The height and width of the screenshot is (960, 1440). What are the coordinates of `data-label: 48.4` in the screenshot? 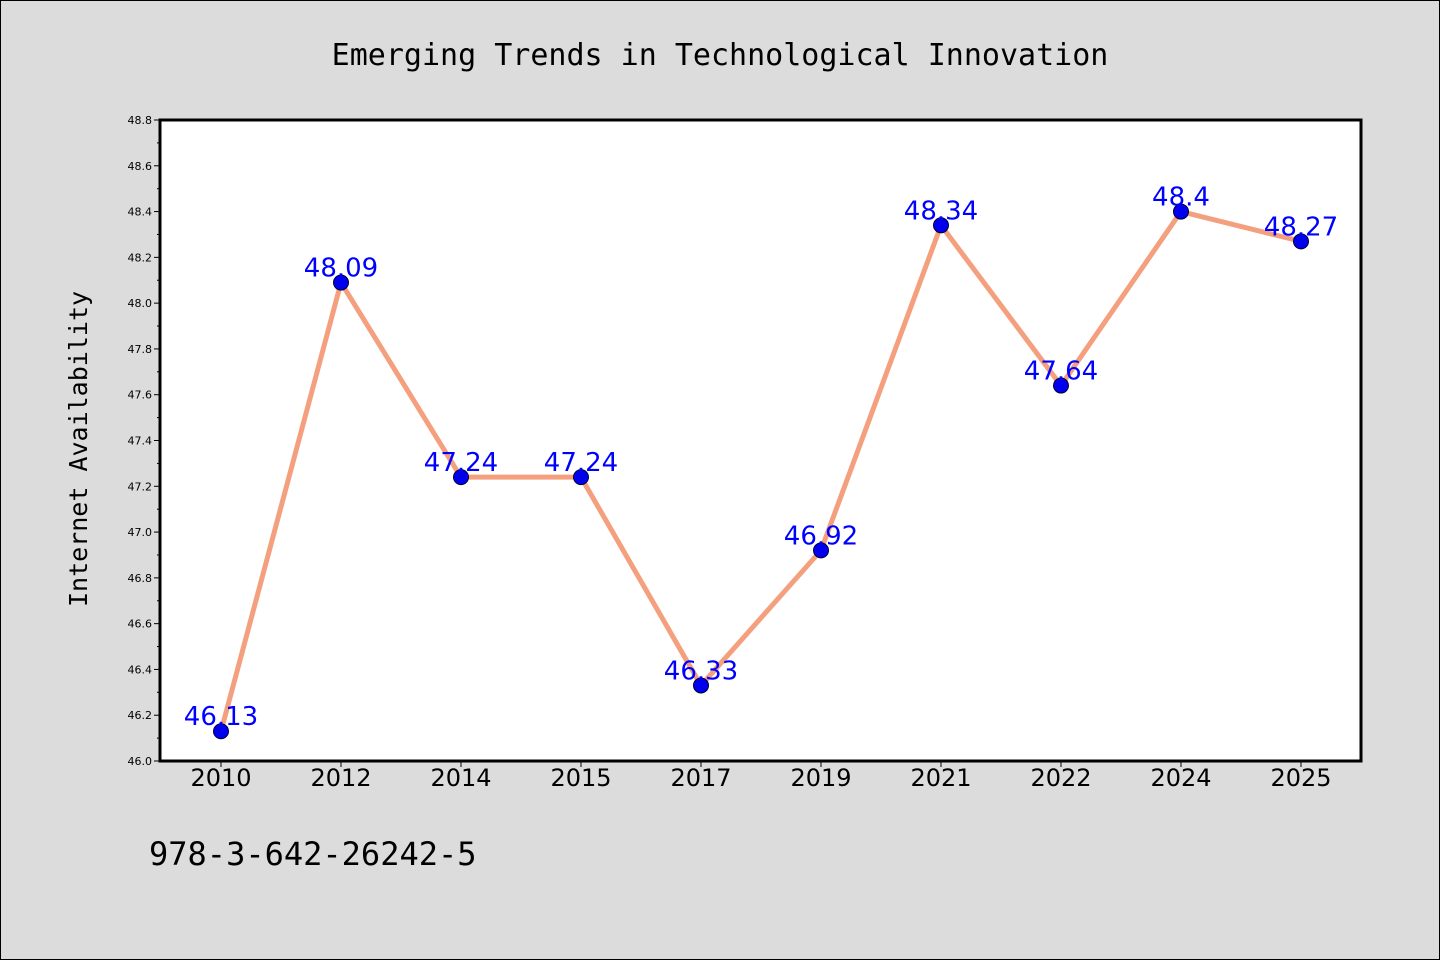 It's located at (1181, 198).